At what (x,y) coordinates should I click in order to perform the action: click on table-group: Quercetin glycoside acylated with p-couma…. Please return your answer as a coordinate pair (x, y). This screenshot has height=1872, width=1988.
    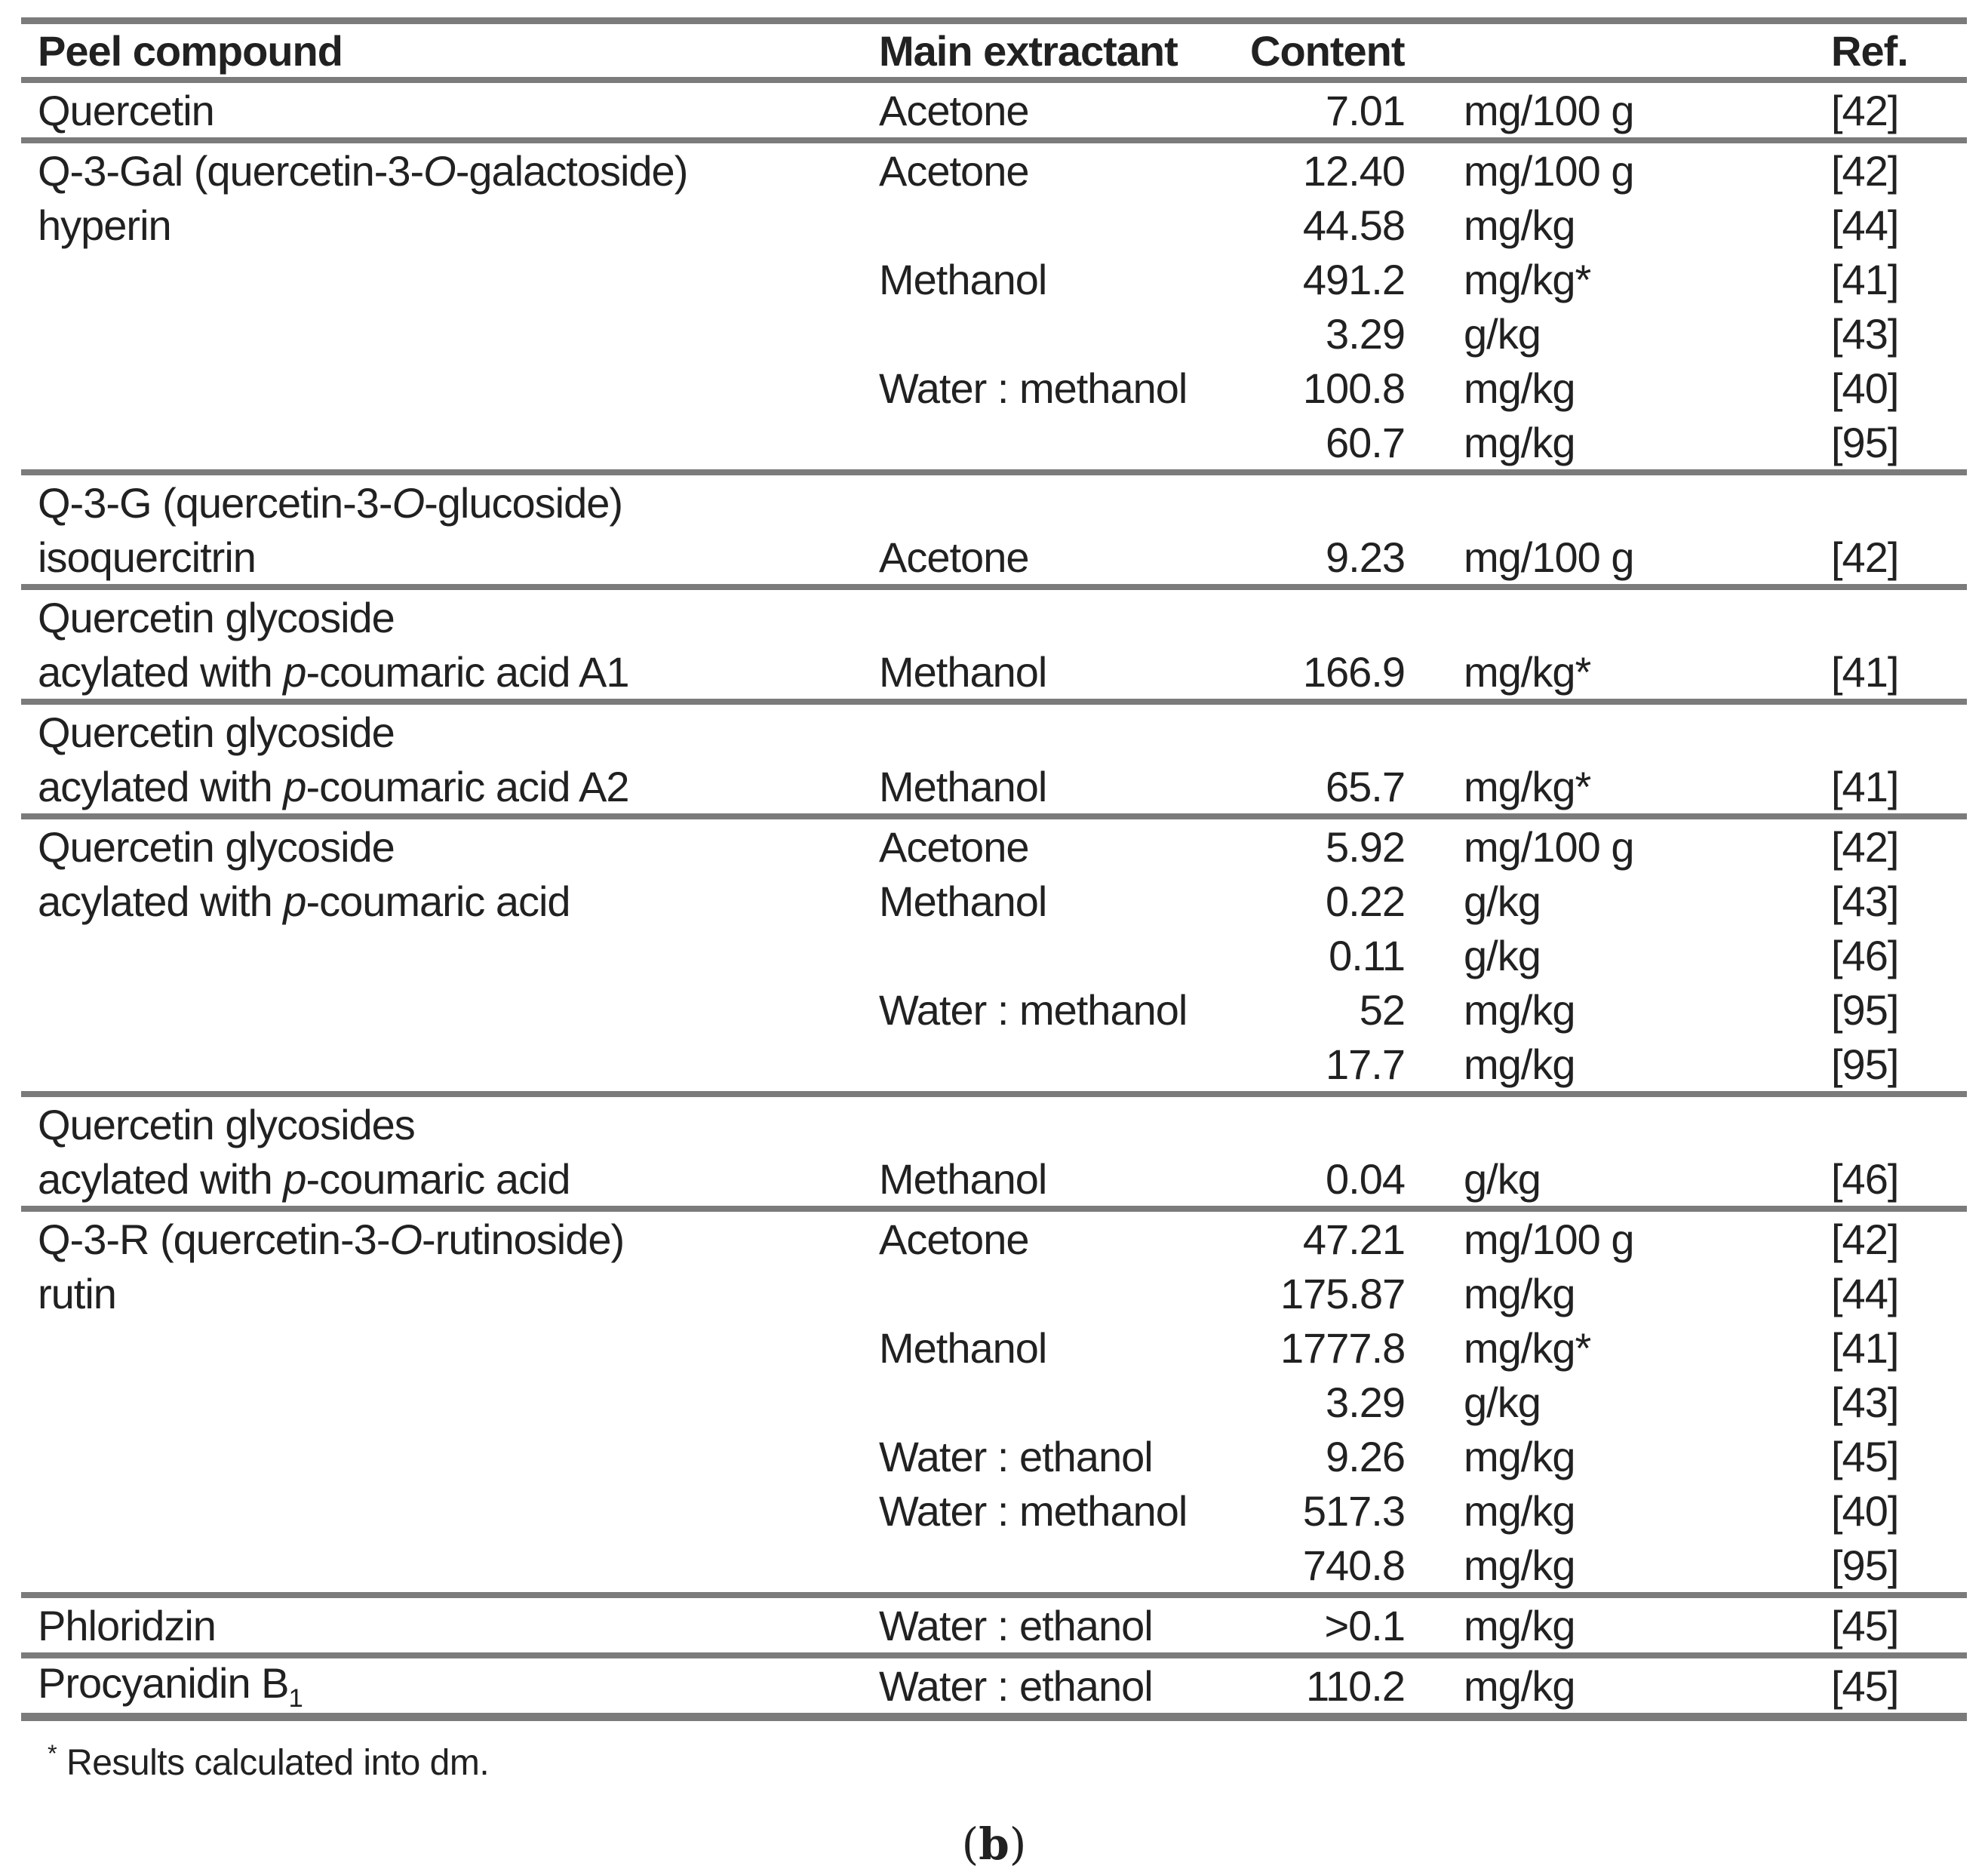
    Looking at the image, I should click on (994, 647).